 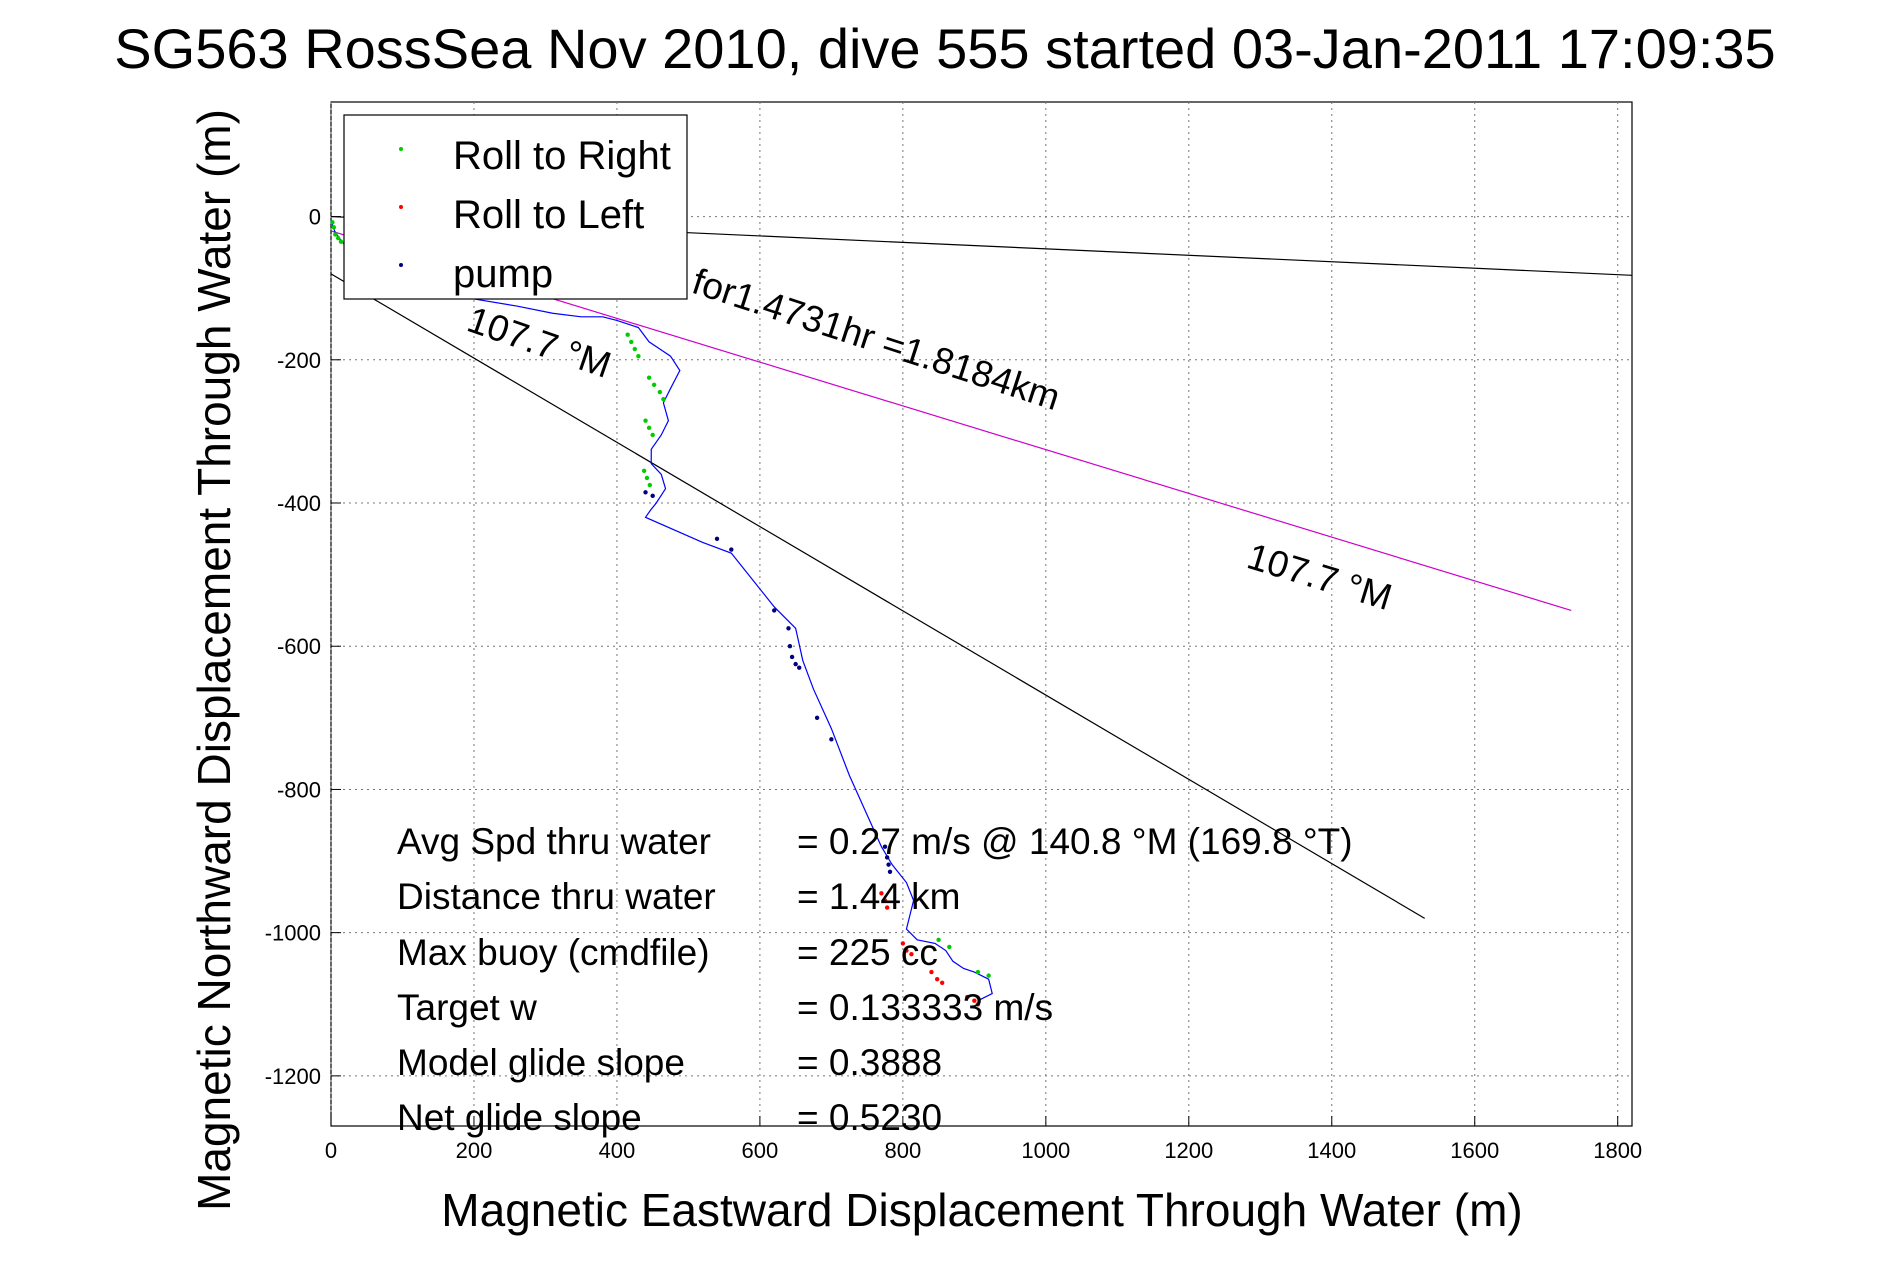 I want to click on y-tick-label: -200, so click(x=299, y=360).